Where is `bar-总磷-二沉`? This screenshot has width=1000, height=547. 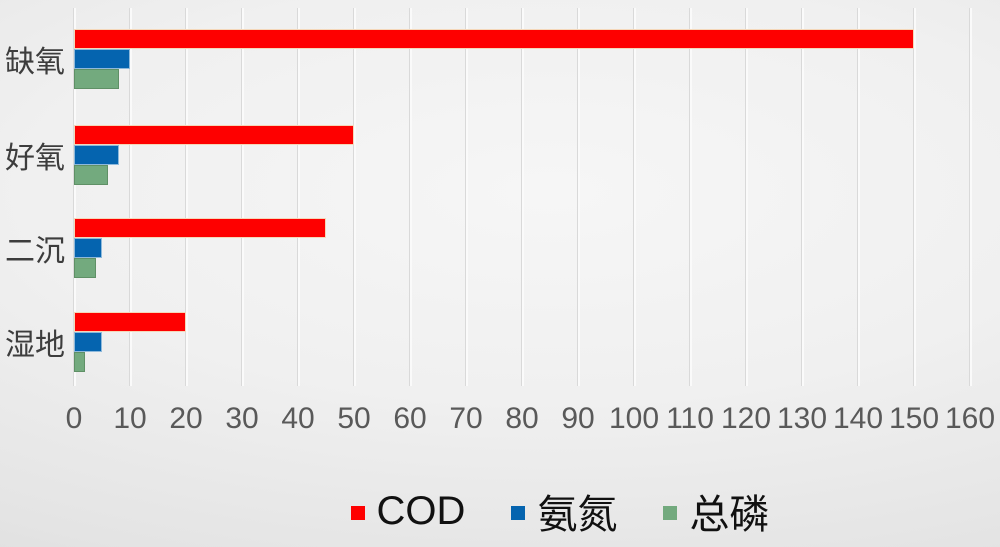
bar-总磷-二沉 is located at coordinates (85, 268).